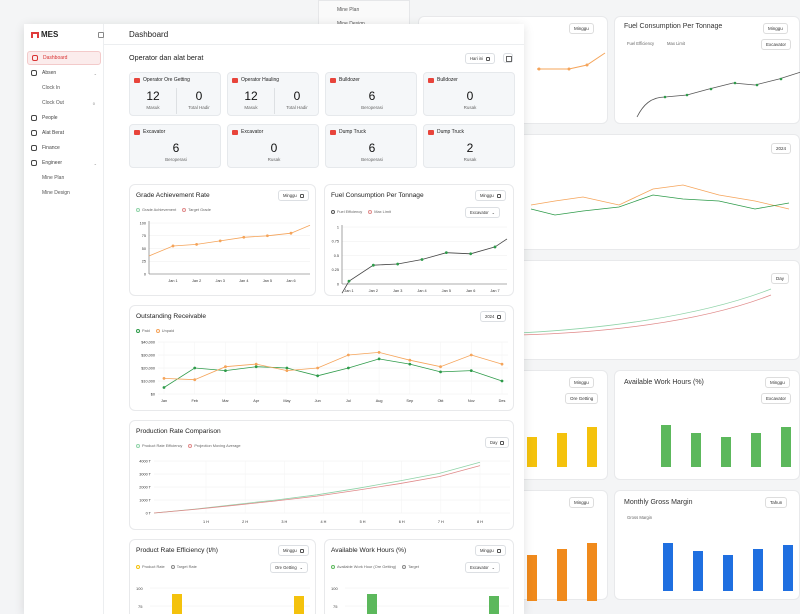 The image size is (800, 614). I want to click on background-legend: Fuel Efficiency, so click(641, 43).